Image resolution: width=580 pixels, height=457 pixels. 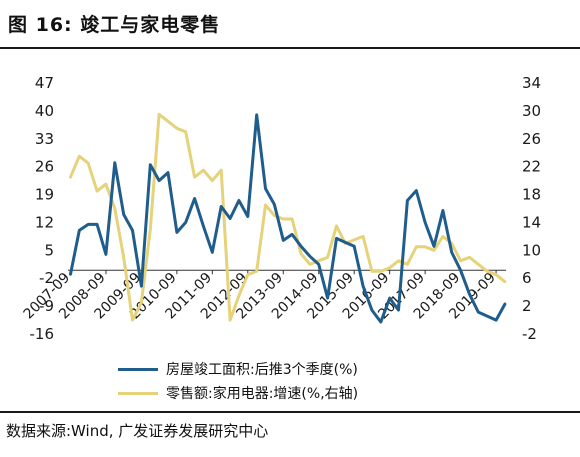 What do you see at coordinates (290, 412) in the screenshot?
I see `source-divider` at bounding box center [290, 412].